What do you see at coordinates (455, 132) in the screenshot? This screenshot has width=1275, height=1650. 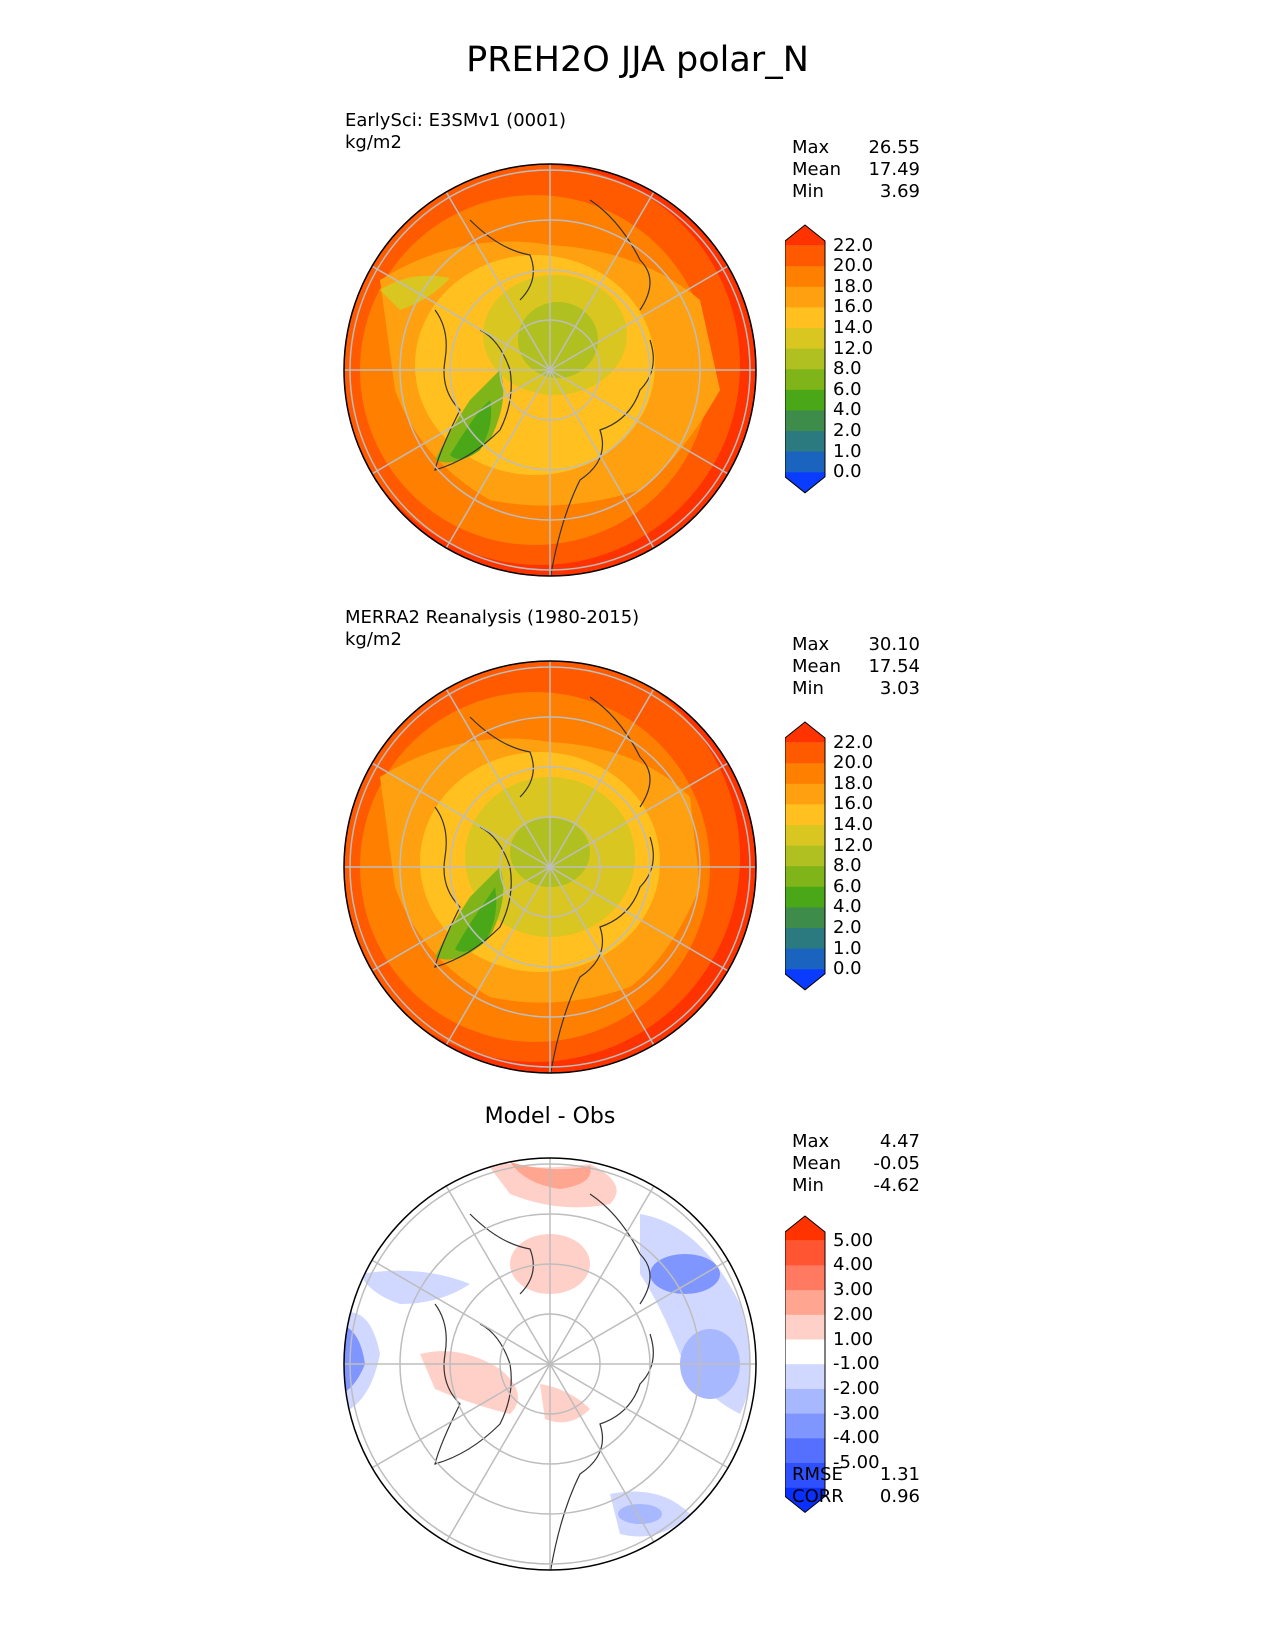 I see `panel-test-title: EarlySci: E3SMv1 (0001) kg/m2` at bounding box center [455, 132].